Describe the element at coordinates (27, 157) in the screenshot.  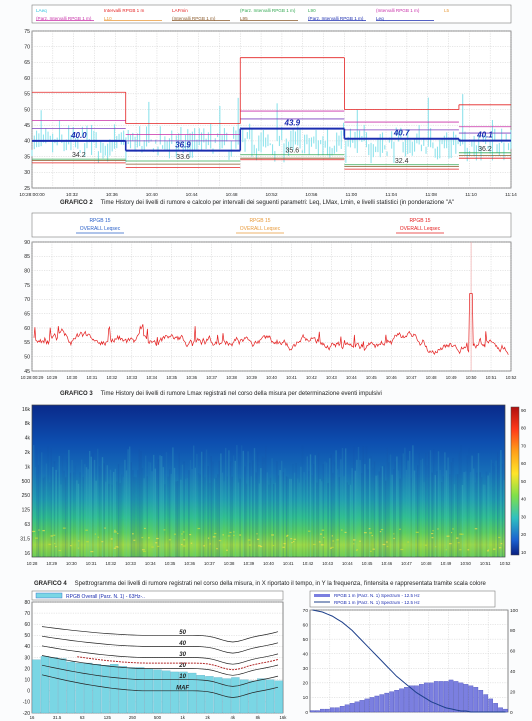
I see `chart-1-ytick-2: 35` at that location.